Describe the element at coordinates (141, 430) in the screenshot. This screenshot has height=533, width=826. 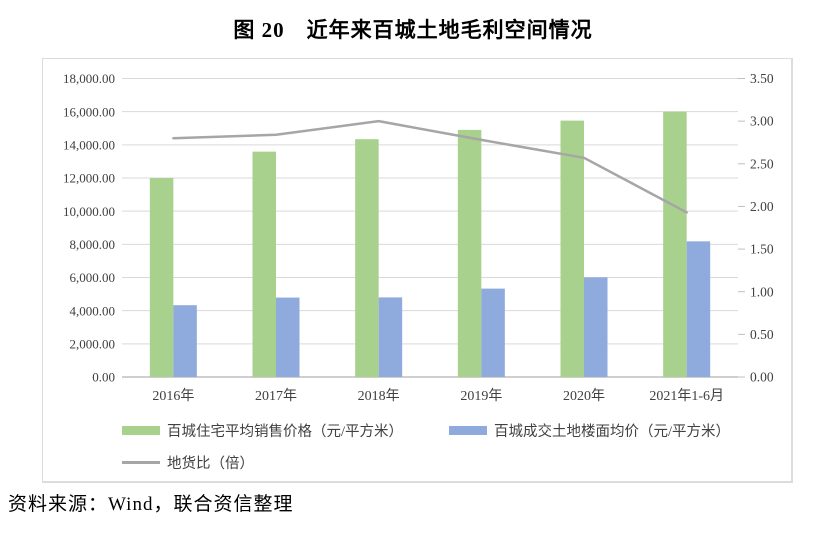
I see `green-bar-swatch-icon` at that location.